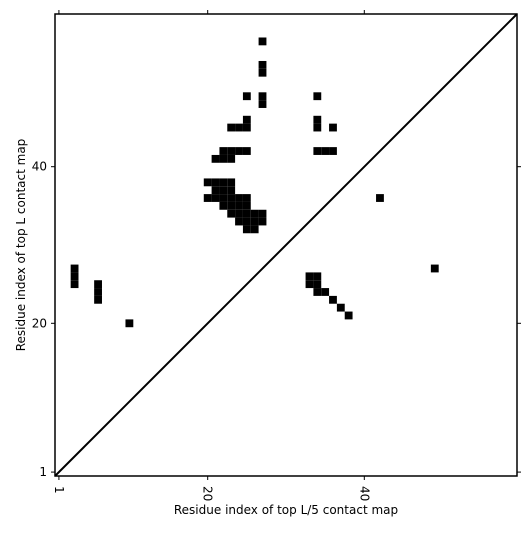 Image resolution: width=531 pixels, height=535 pixels. Describe the element at coordinates (21, 245) in the screenshot. I see `y-axis-label: Residue index of top L contact map` at that location.